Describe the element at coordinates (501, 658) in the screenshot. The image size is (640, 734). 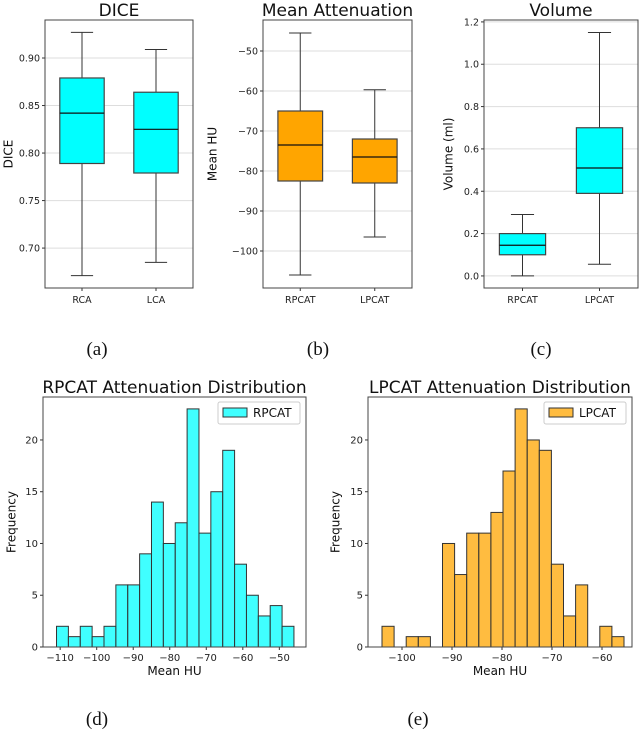
I see `x-tick-label: −80` at that location.